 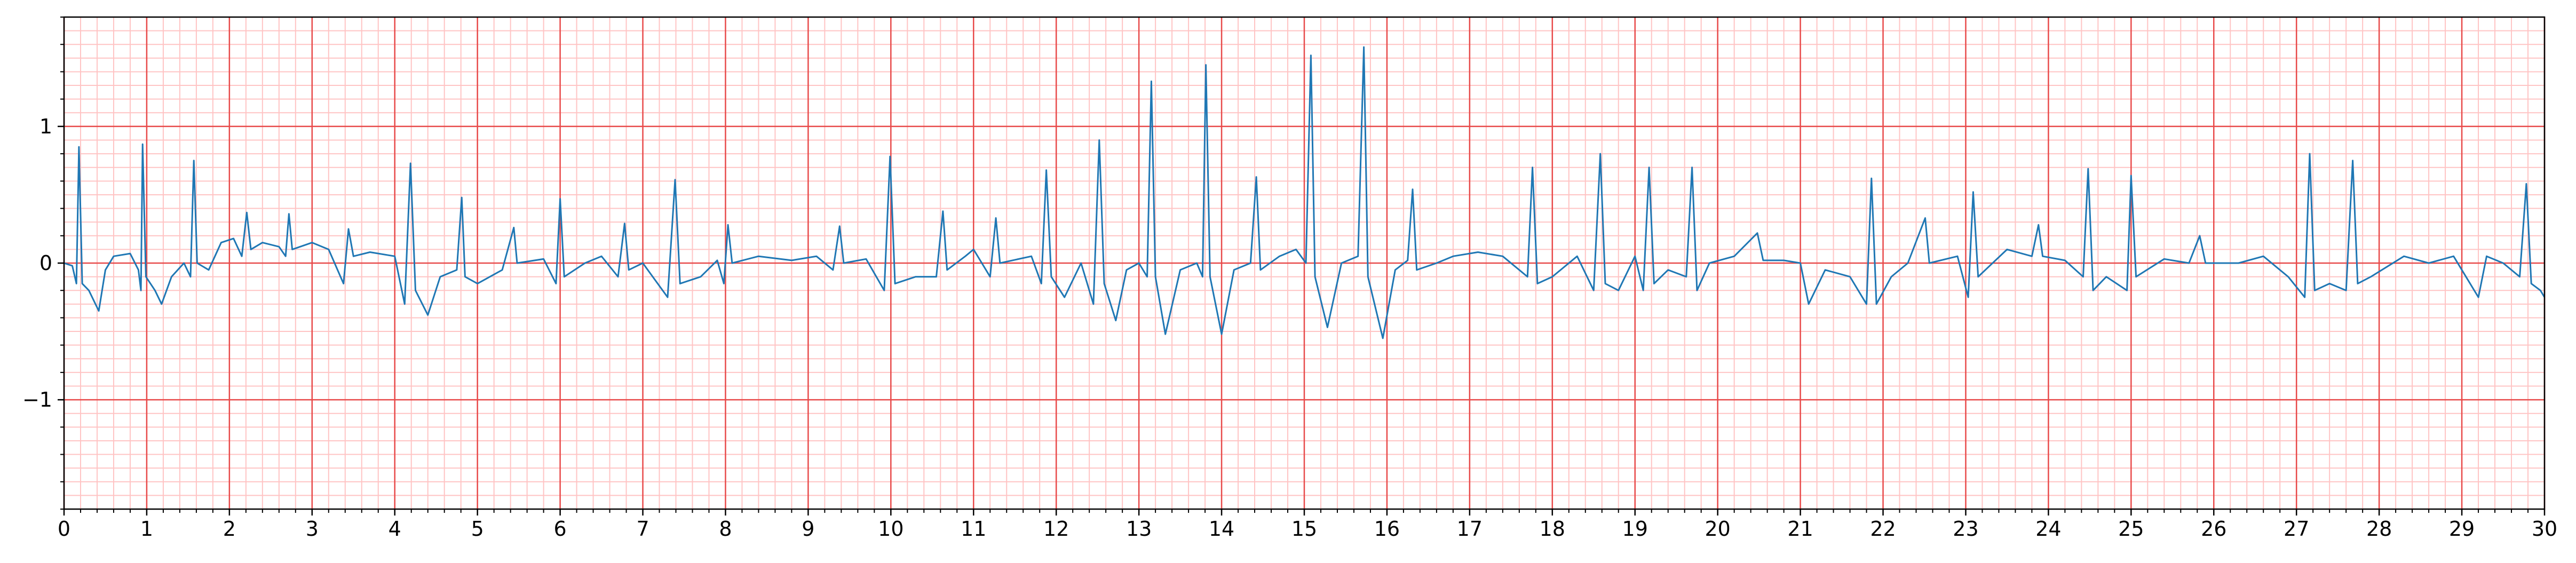 I want to click on x-tick-label: 5, so click(x=477, y=529).